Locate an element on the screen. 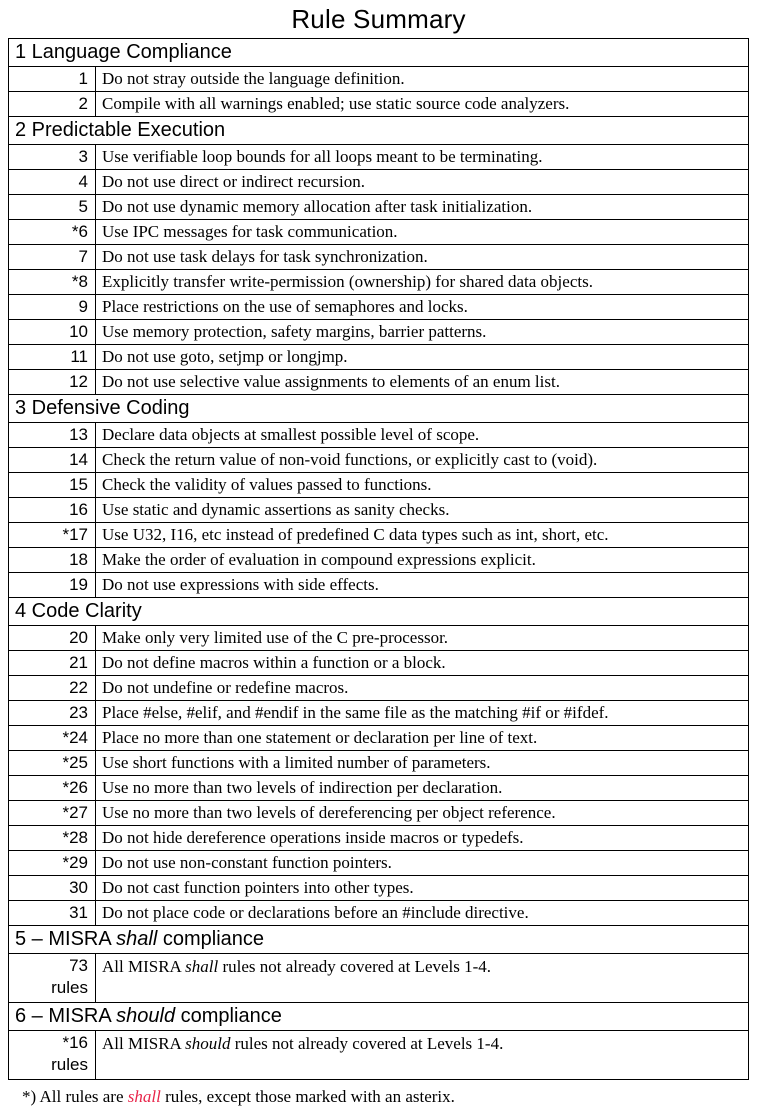  rule-number-cell: *6 is located at coordinates (52, 232).